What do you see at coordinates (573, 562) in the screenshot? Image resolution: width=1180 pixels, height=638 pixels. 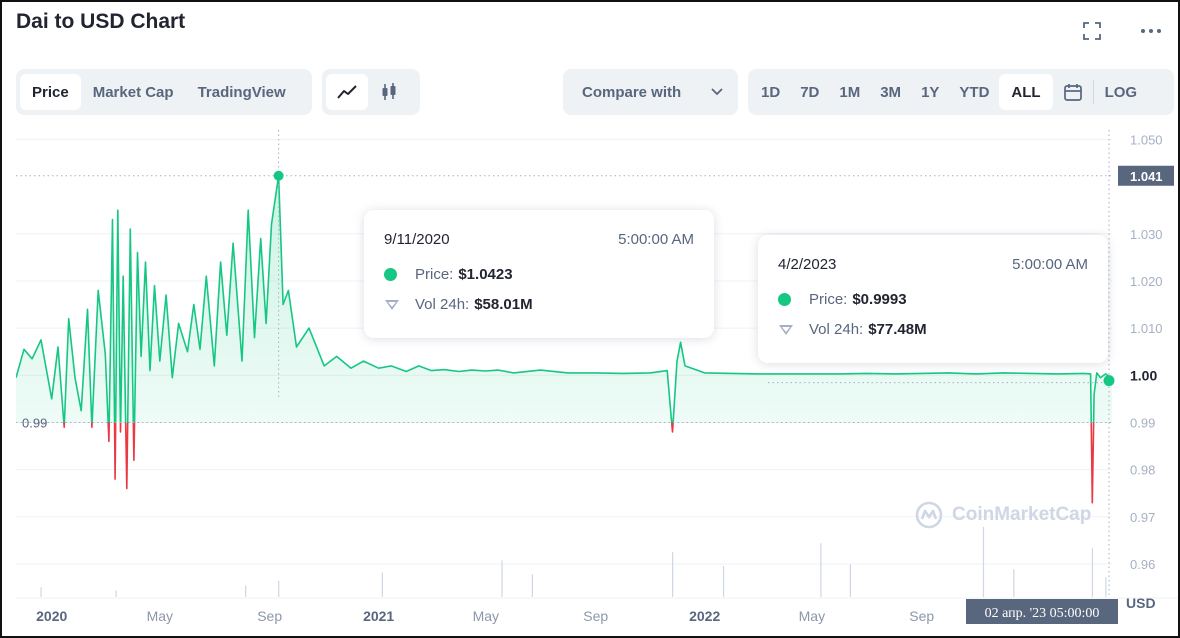 I see `volume-bars` at bounding box center [573, 562].